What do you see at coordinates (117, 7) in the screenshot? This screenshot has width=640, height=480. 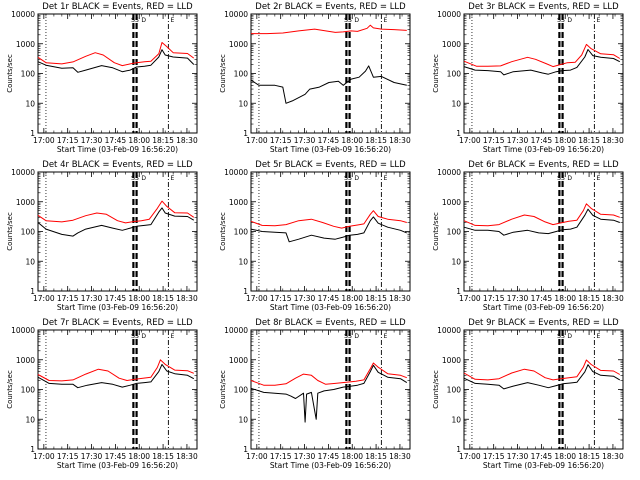 I see `plot-title: Det 1r BLACK = Events, RED = LLD` at bounding box center [117, 7].